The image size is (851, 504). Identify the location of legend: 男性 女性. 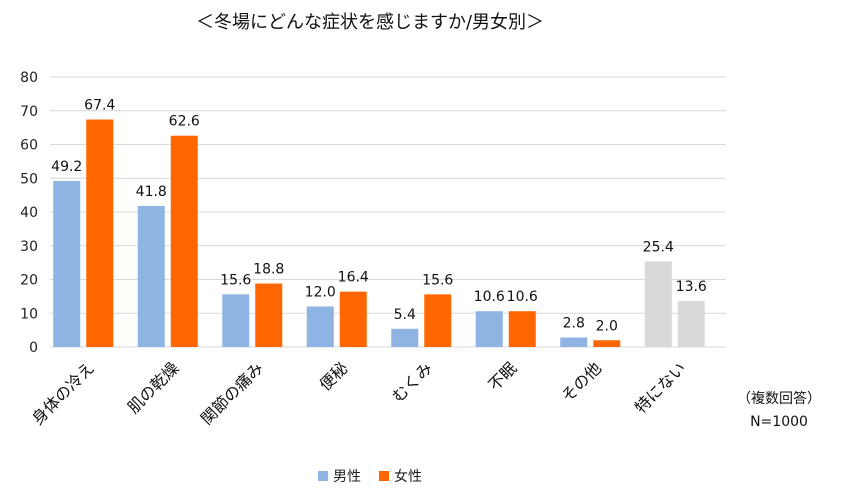
(370, 476).